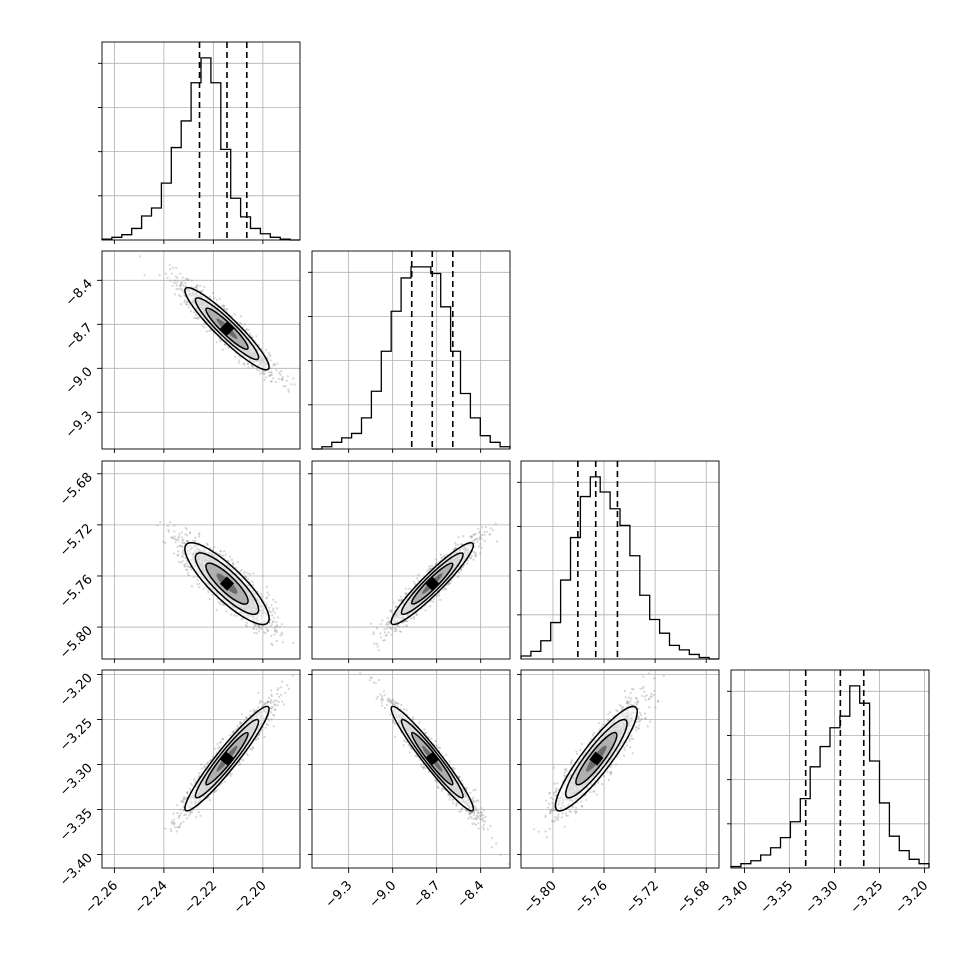 The image size is (970, 970). What do you see at coordinates (231, 592) in the screenshot?
I see `panel-content` at bounding box center [231, 592].